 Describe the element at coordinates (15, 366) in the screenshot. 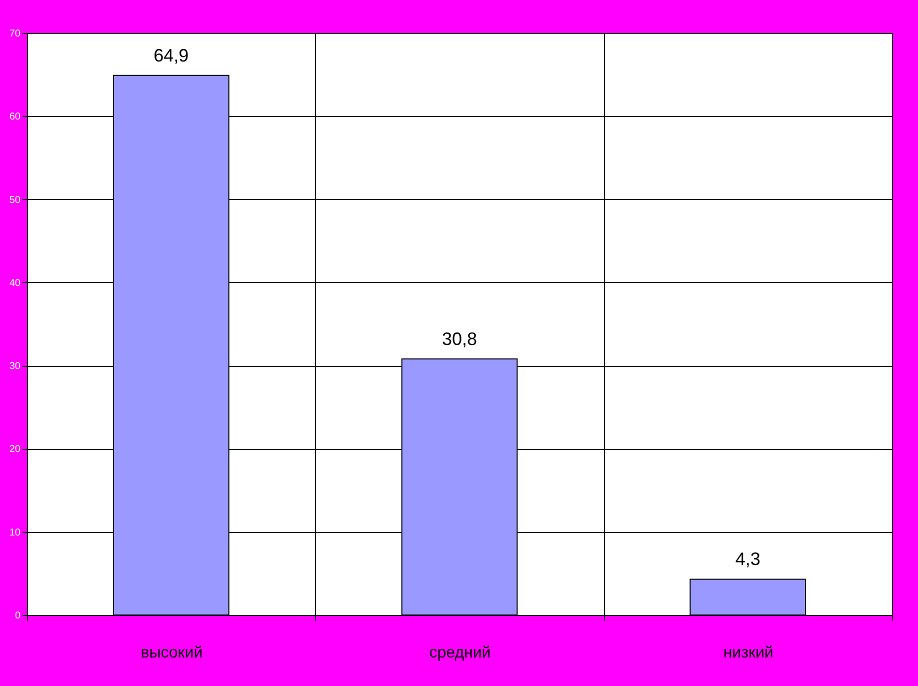

I see `y-tick-label: 30` at that location.